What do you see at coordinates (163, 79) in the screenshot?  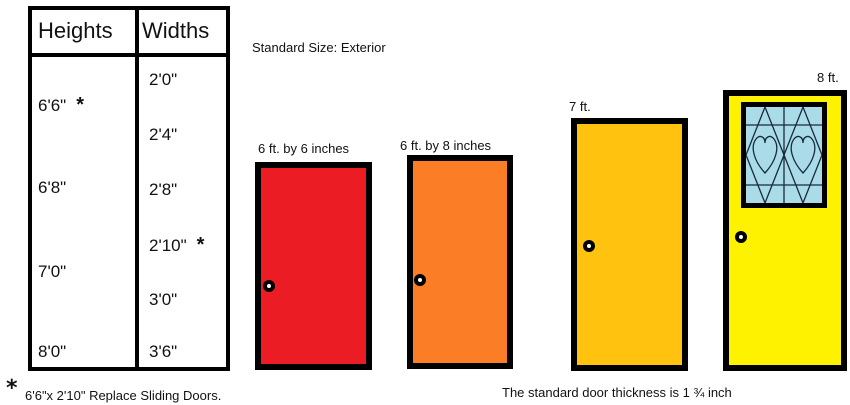 I see `width-cell: 2'0"` at bounding box center [163, 79].